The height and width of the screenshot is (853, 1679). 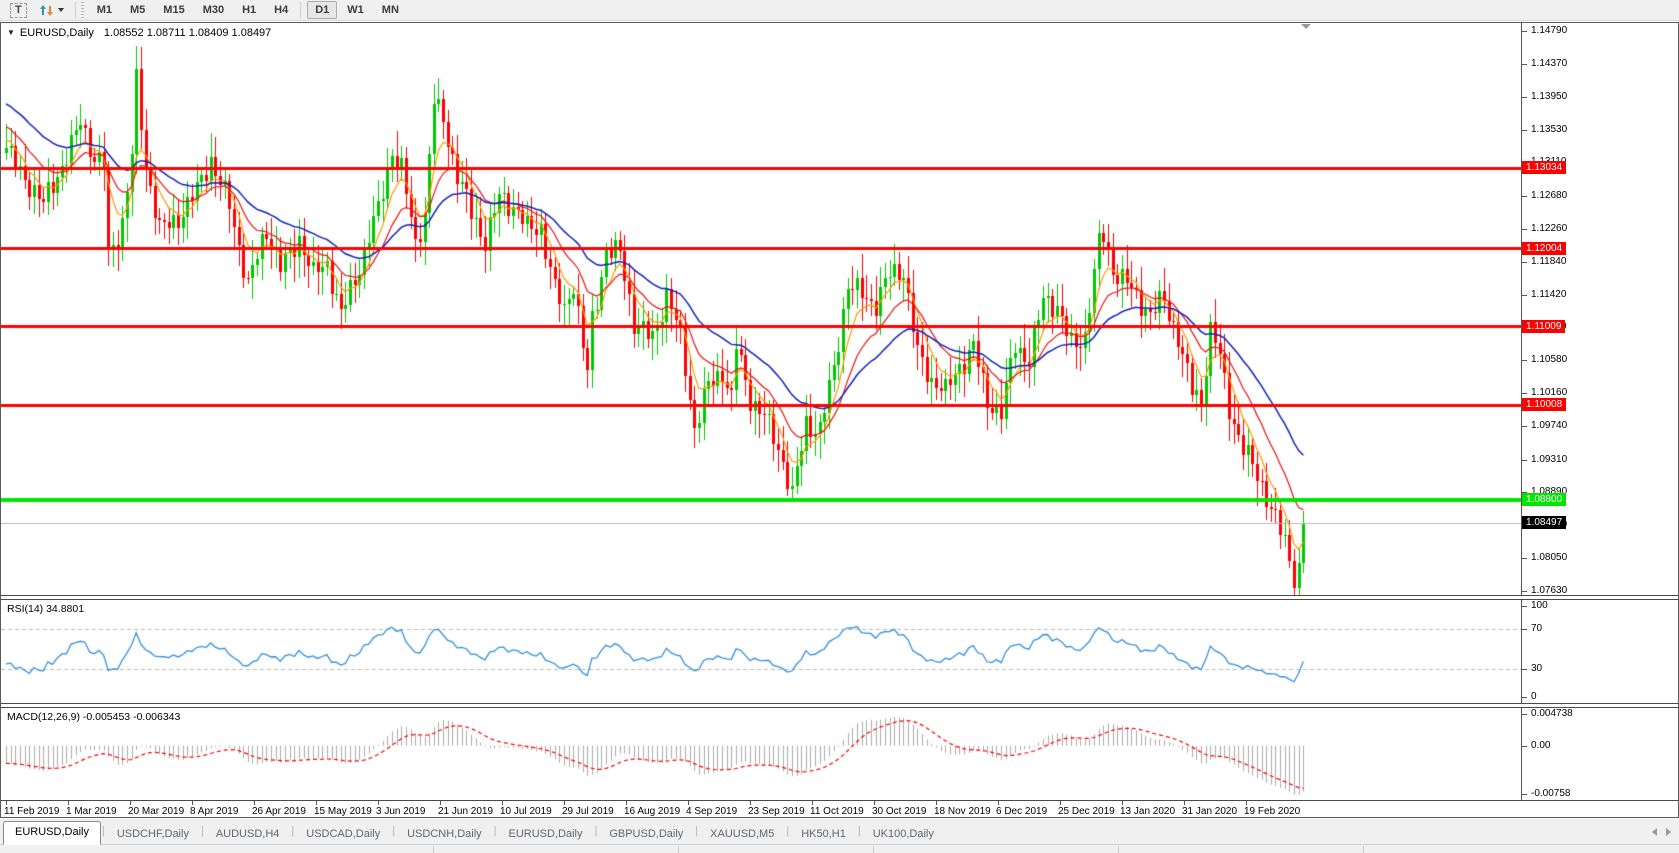 I want to click on timeframe-button-m1: M1, so click(x=104, y=10).